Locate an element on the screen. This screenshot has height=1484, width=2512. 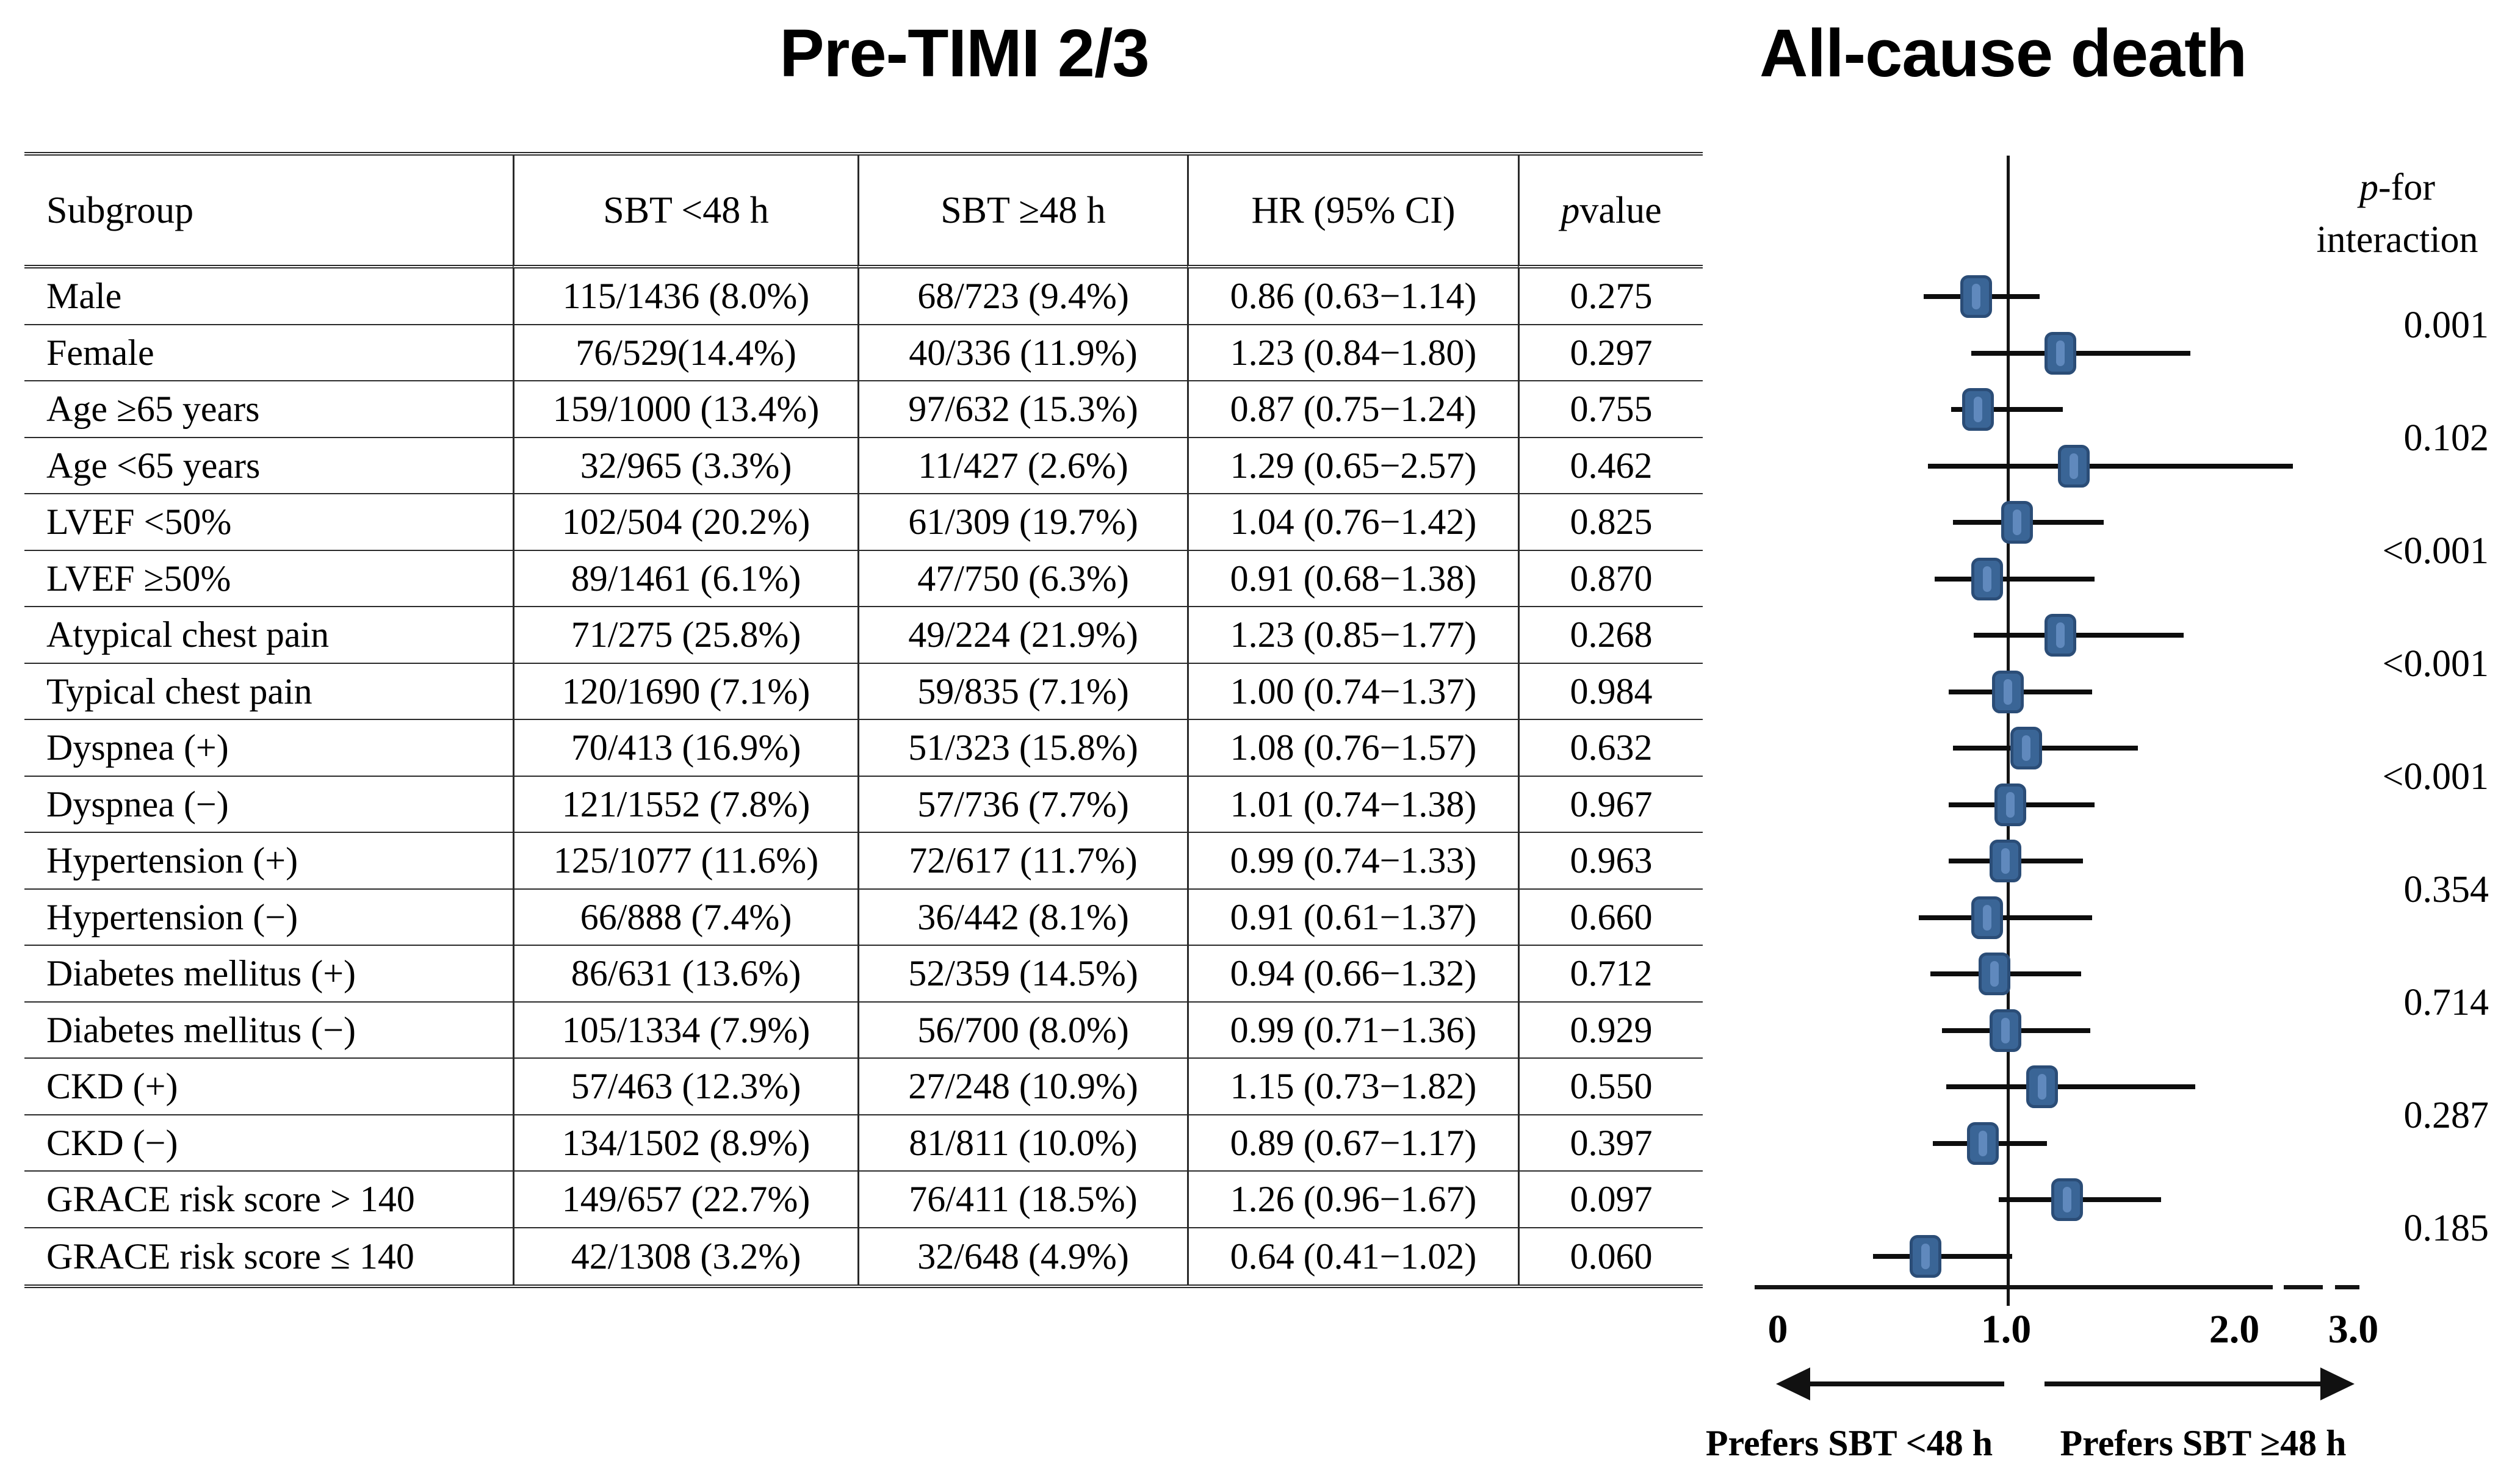
p-interaction-value: 0.287 is located at coordinates (2446, 1115).